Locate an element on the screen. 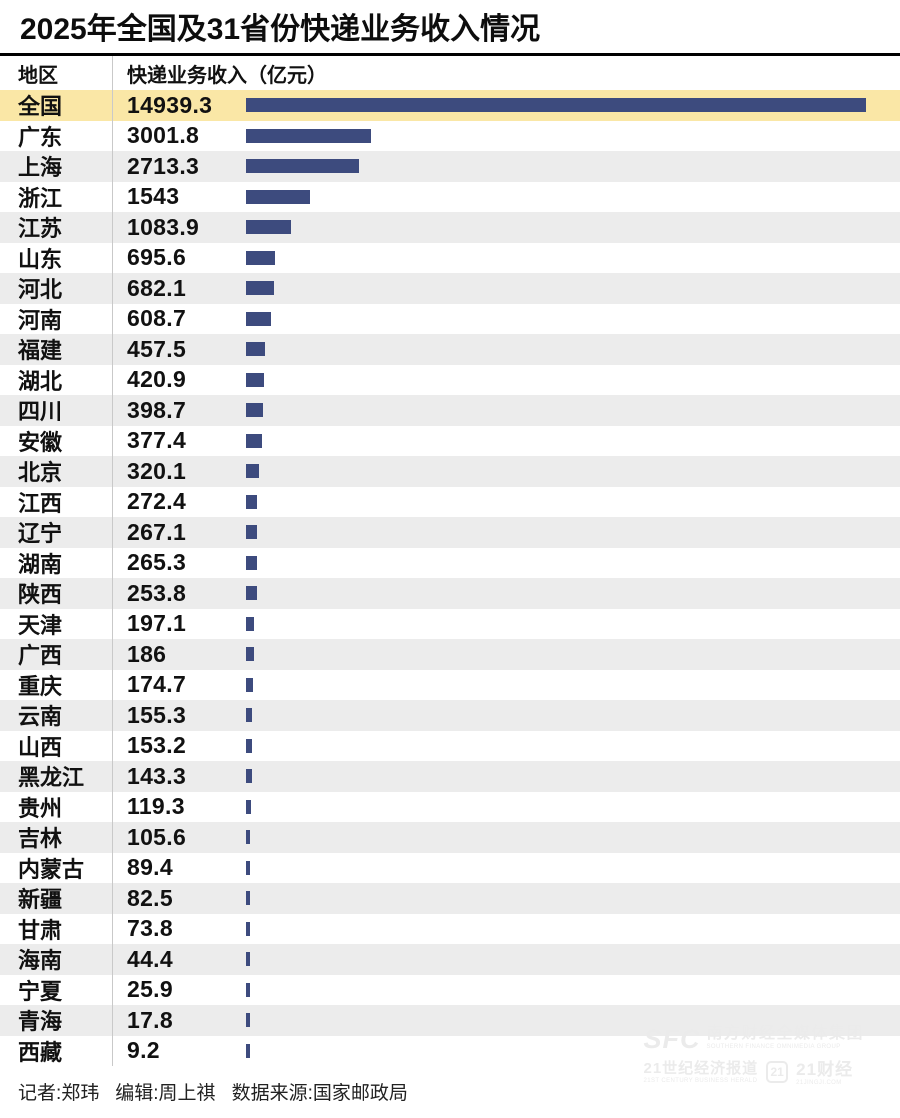 This screenshot has width=900, height=1118. table-row: 云南 155.3 is located at coordinates (450, 715).